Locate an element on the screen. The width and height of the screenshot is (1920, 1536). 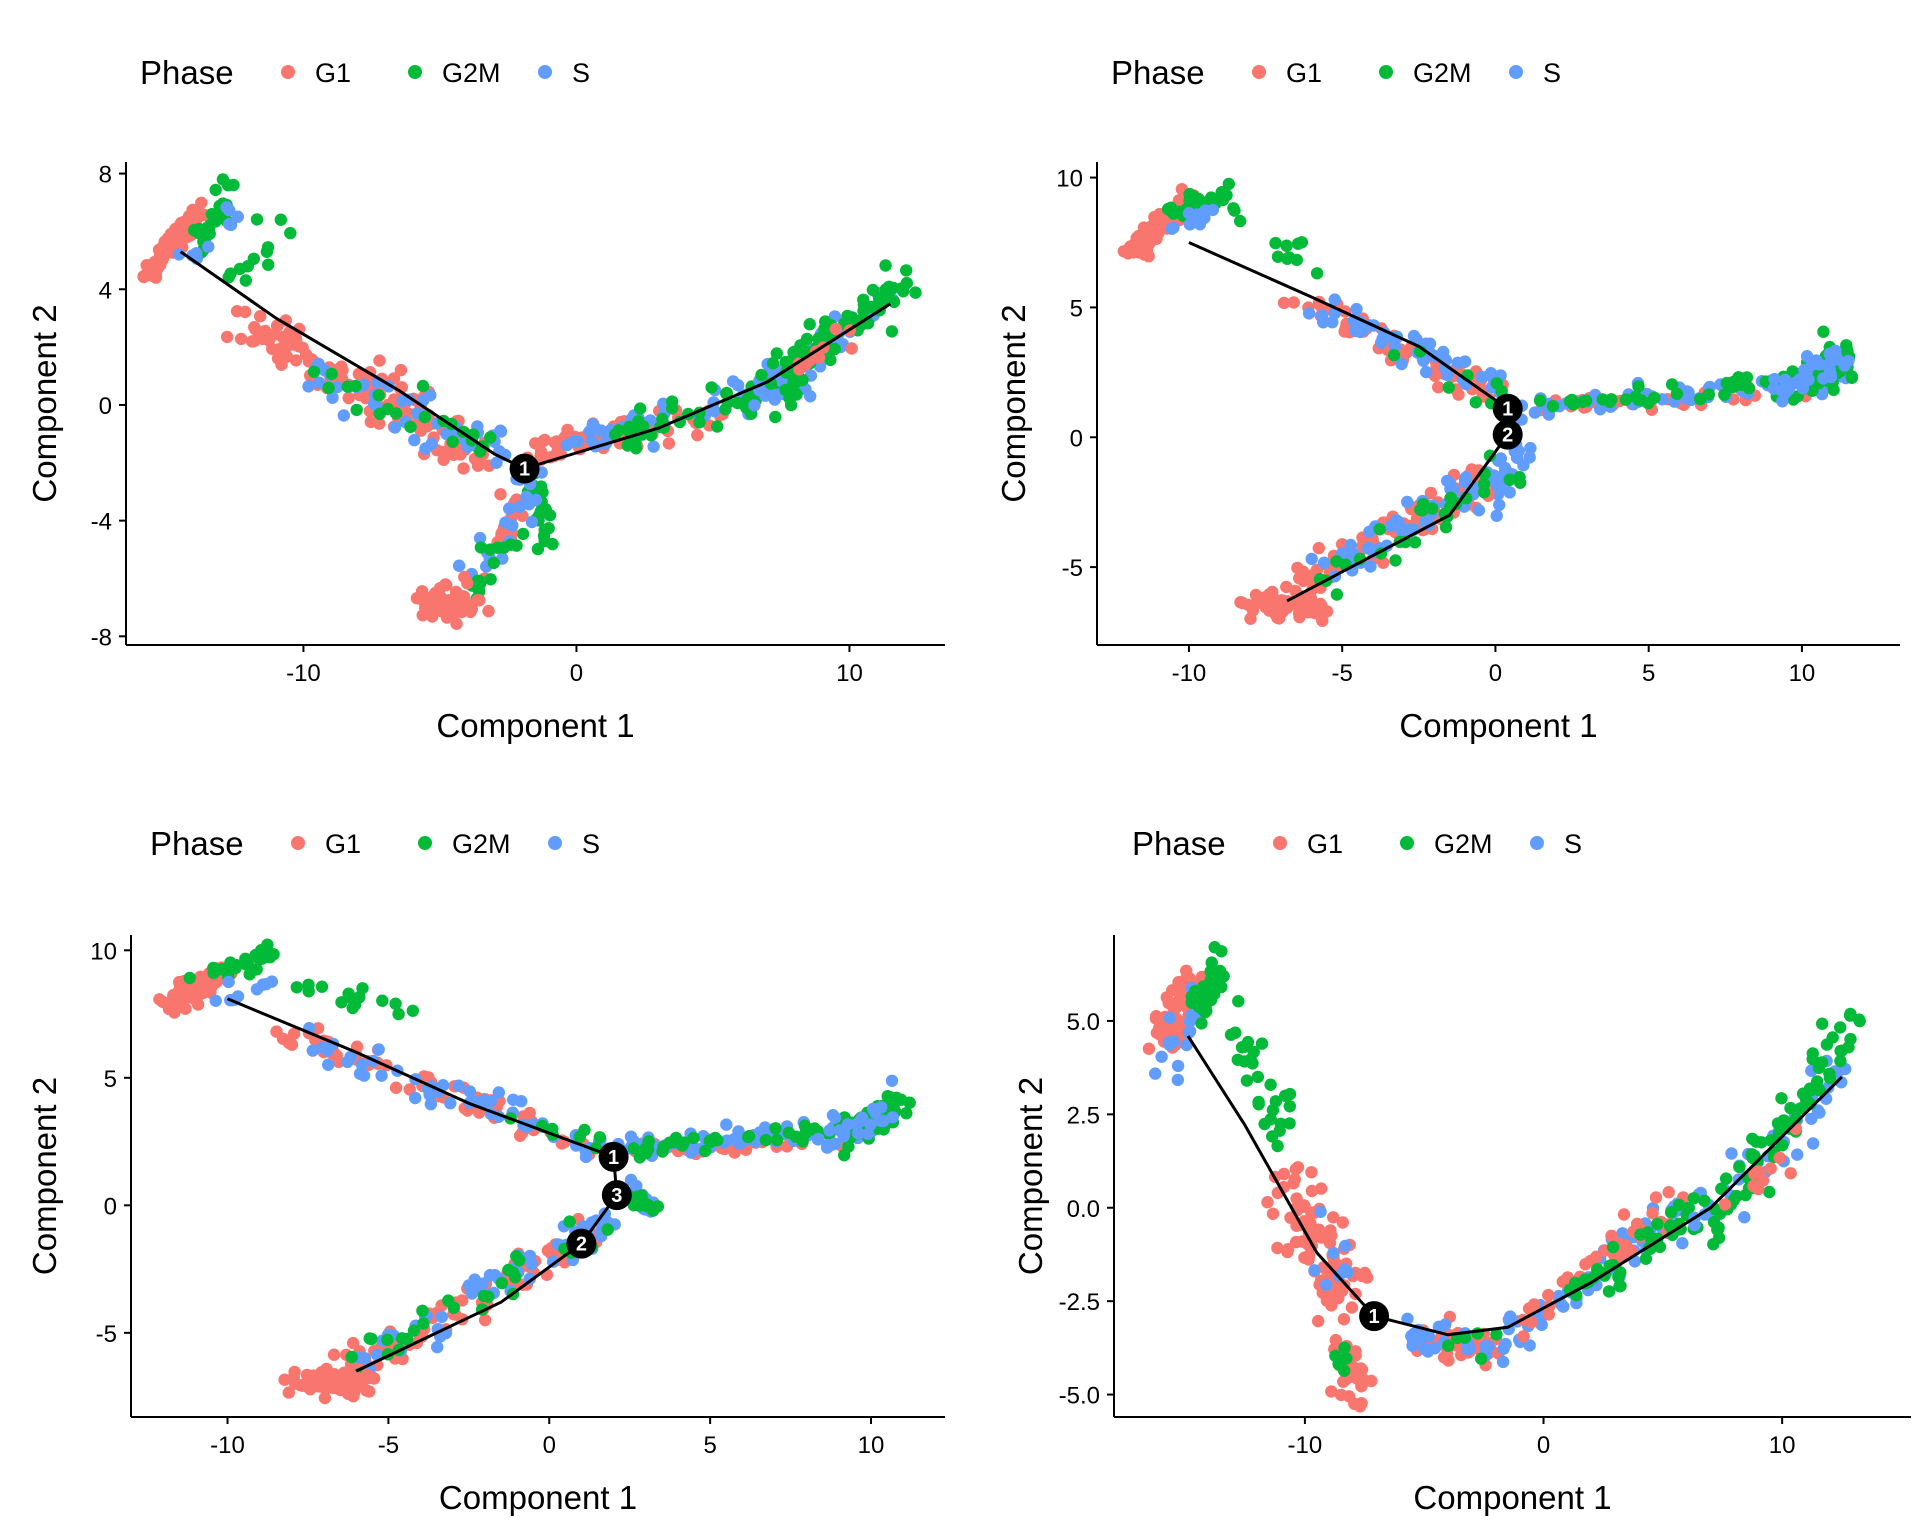
y-tick-label: 0.0 is located at coordinates (1083, 1209).